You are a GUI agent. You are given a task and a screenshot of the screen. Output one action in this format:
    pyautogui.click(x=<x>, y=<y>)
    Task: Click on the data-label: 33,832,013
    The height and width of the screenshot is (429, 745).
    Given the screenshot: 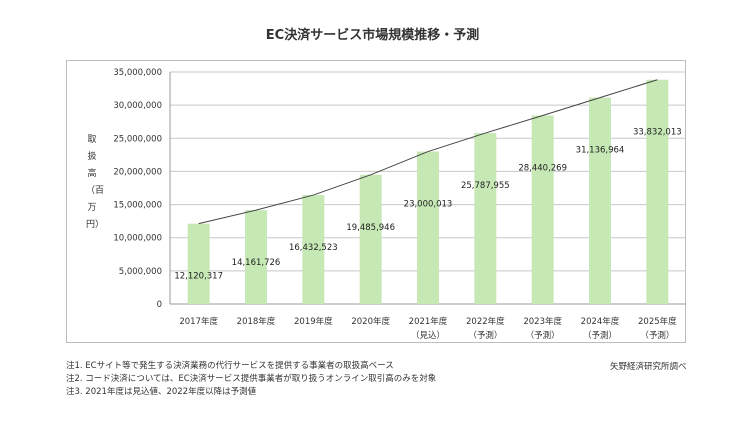 What is the action you would take?
    pyautogui.click(x=657, y=133)
    